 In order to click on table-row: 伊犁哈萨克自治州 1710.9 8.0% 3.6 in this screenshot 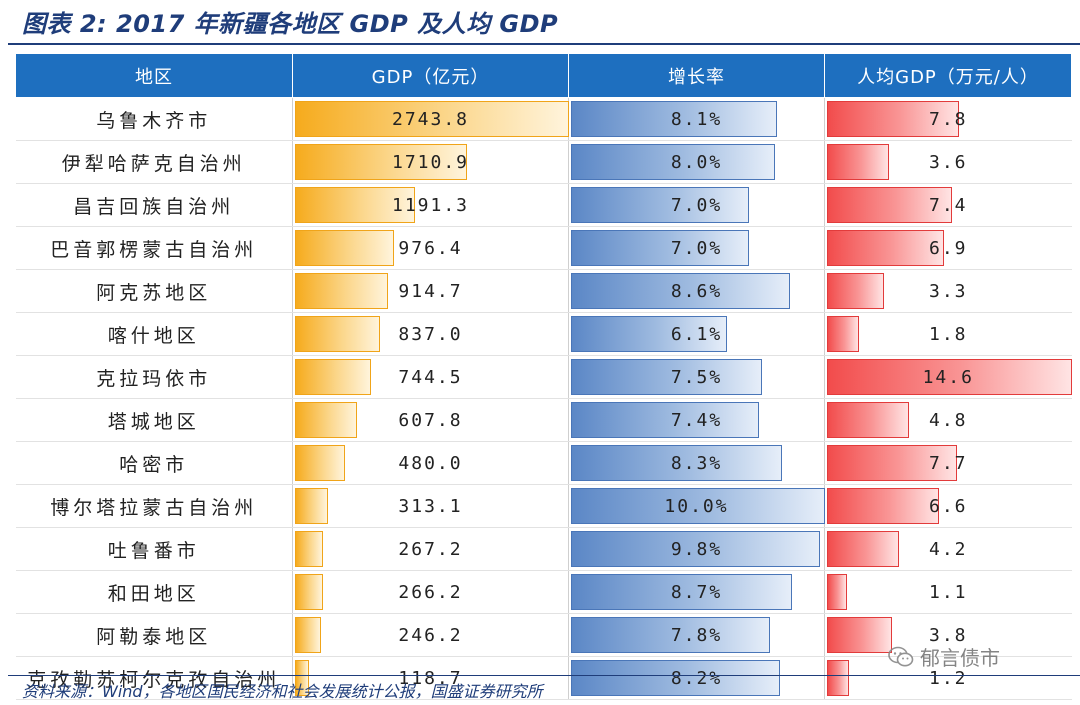, I will do `click(543, 162)`.